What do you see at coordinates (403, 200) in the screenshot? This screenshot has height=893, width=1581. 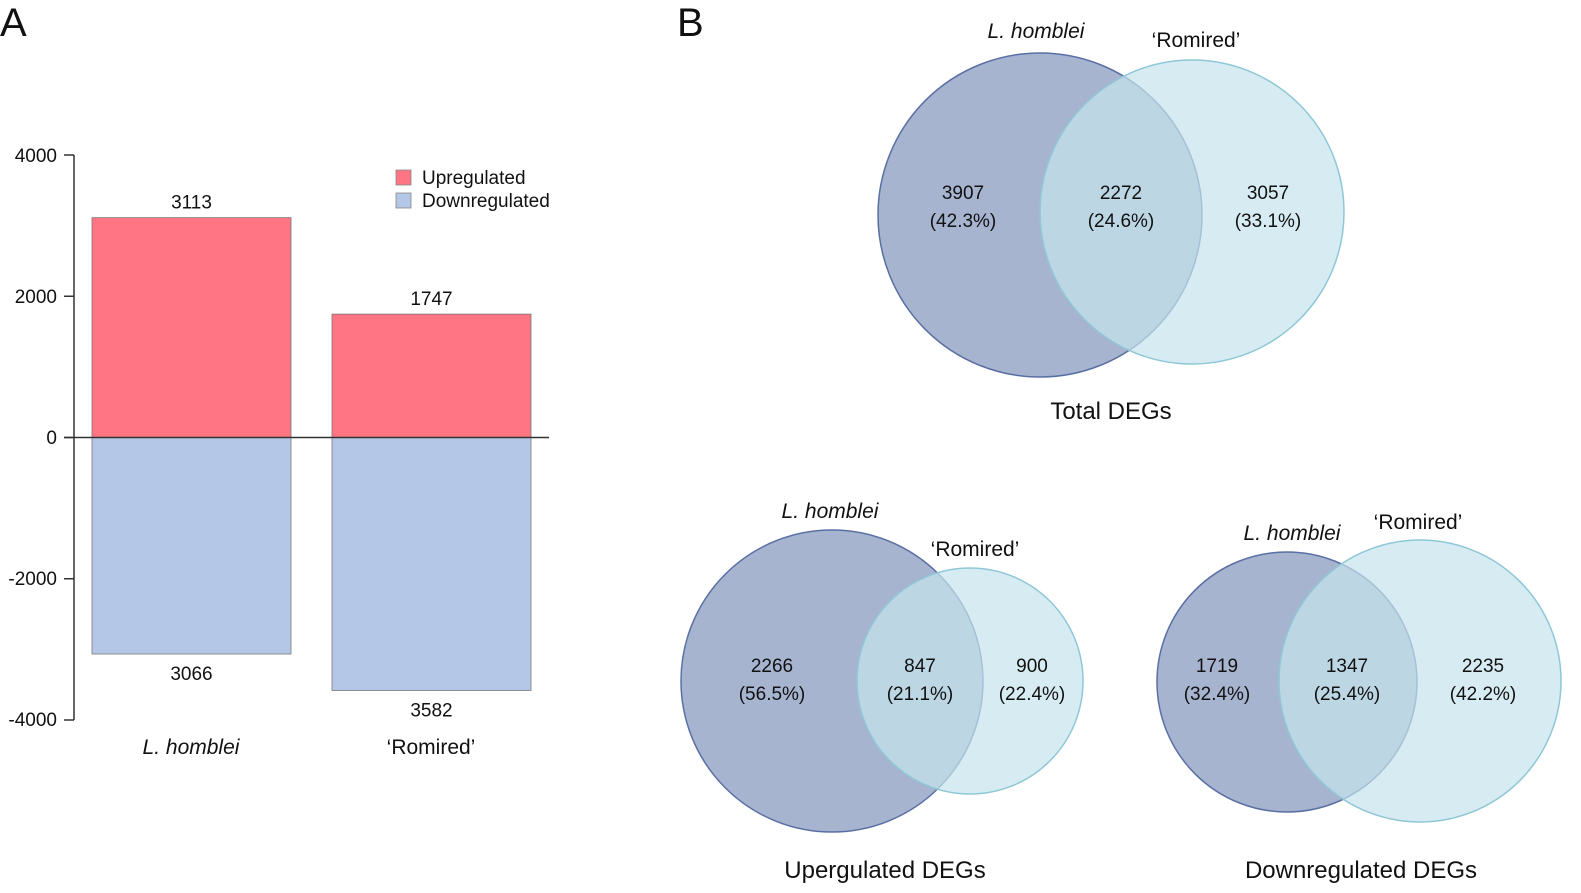 I see `legend-swatch-downregulated` at bounding box center [403, 200].